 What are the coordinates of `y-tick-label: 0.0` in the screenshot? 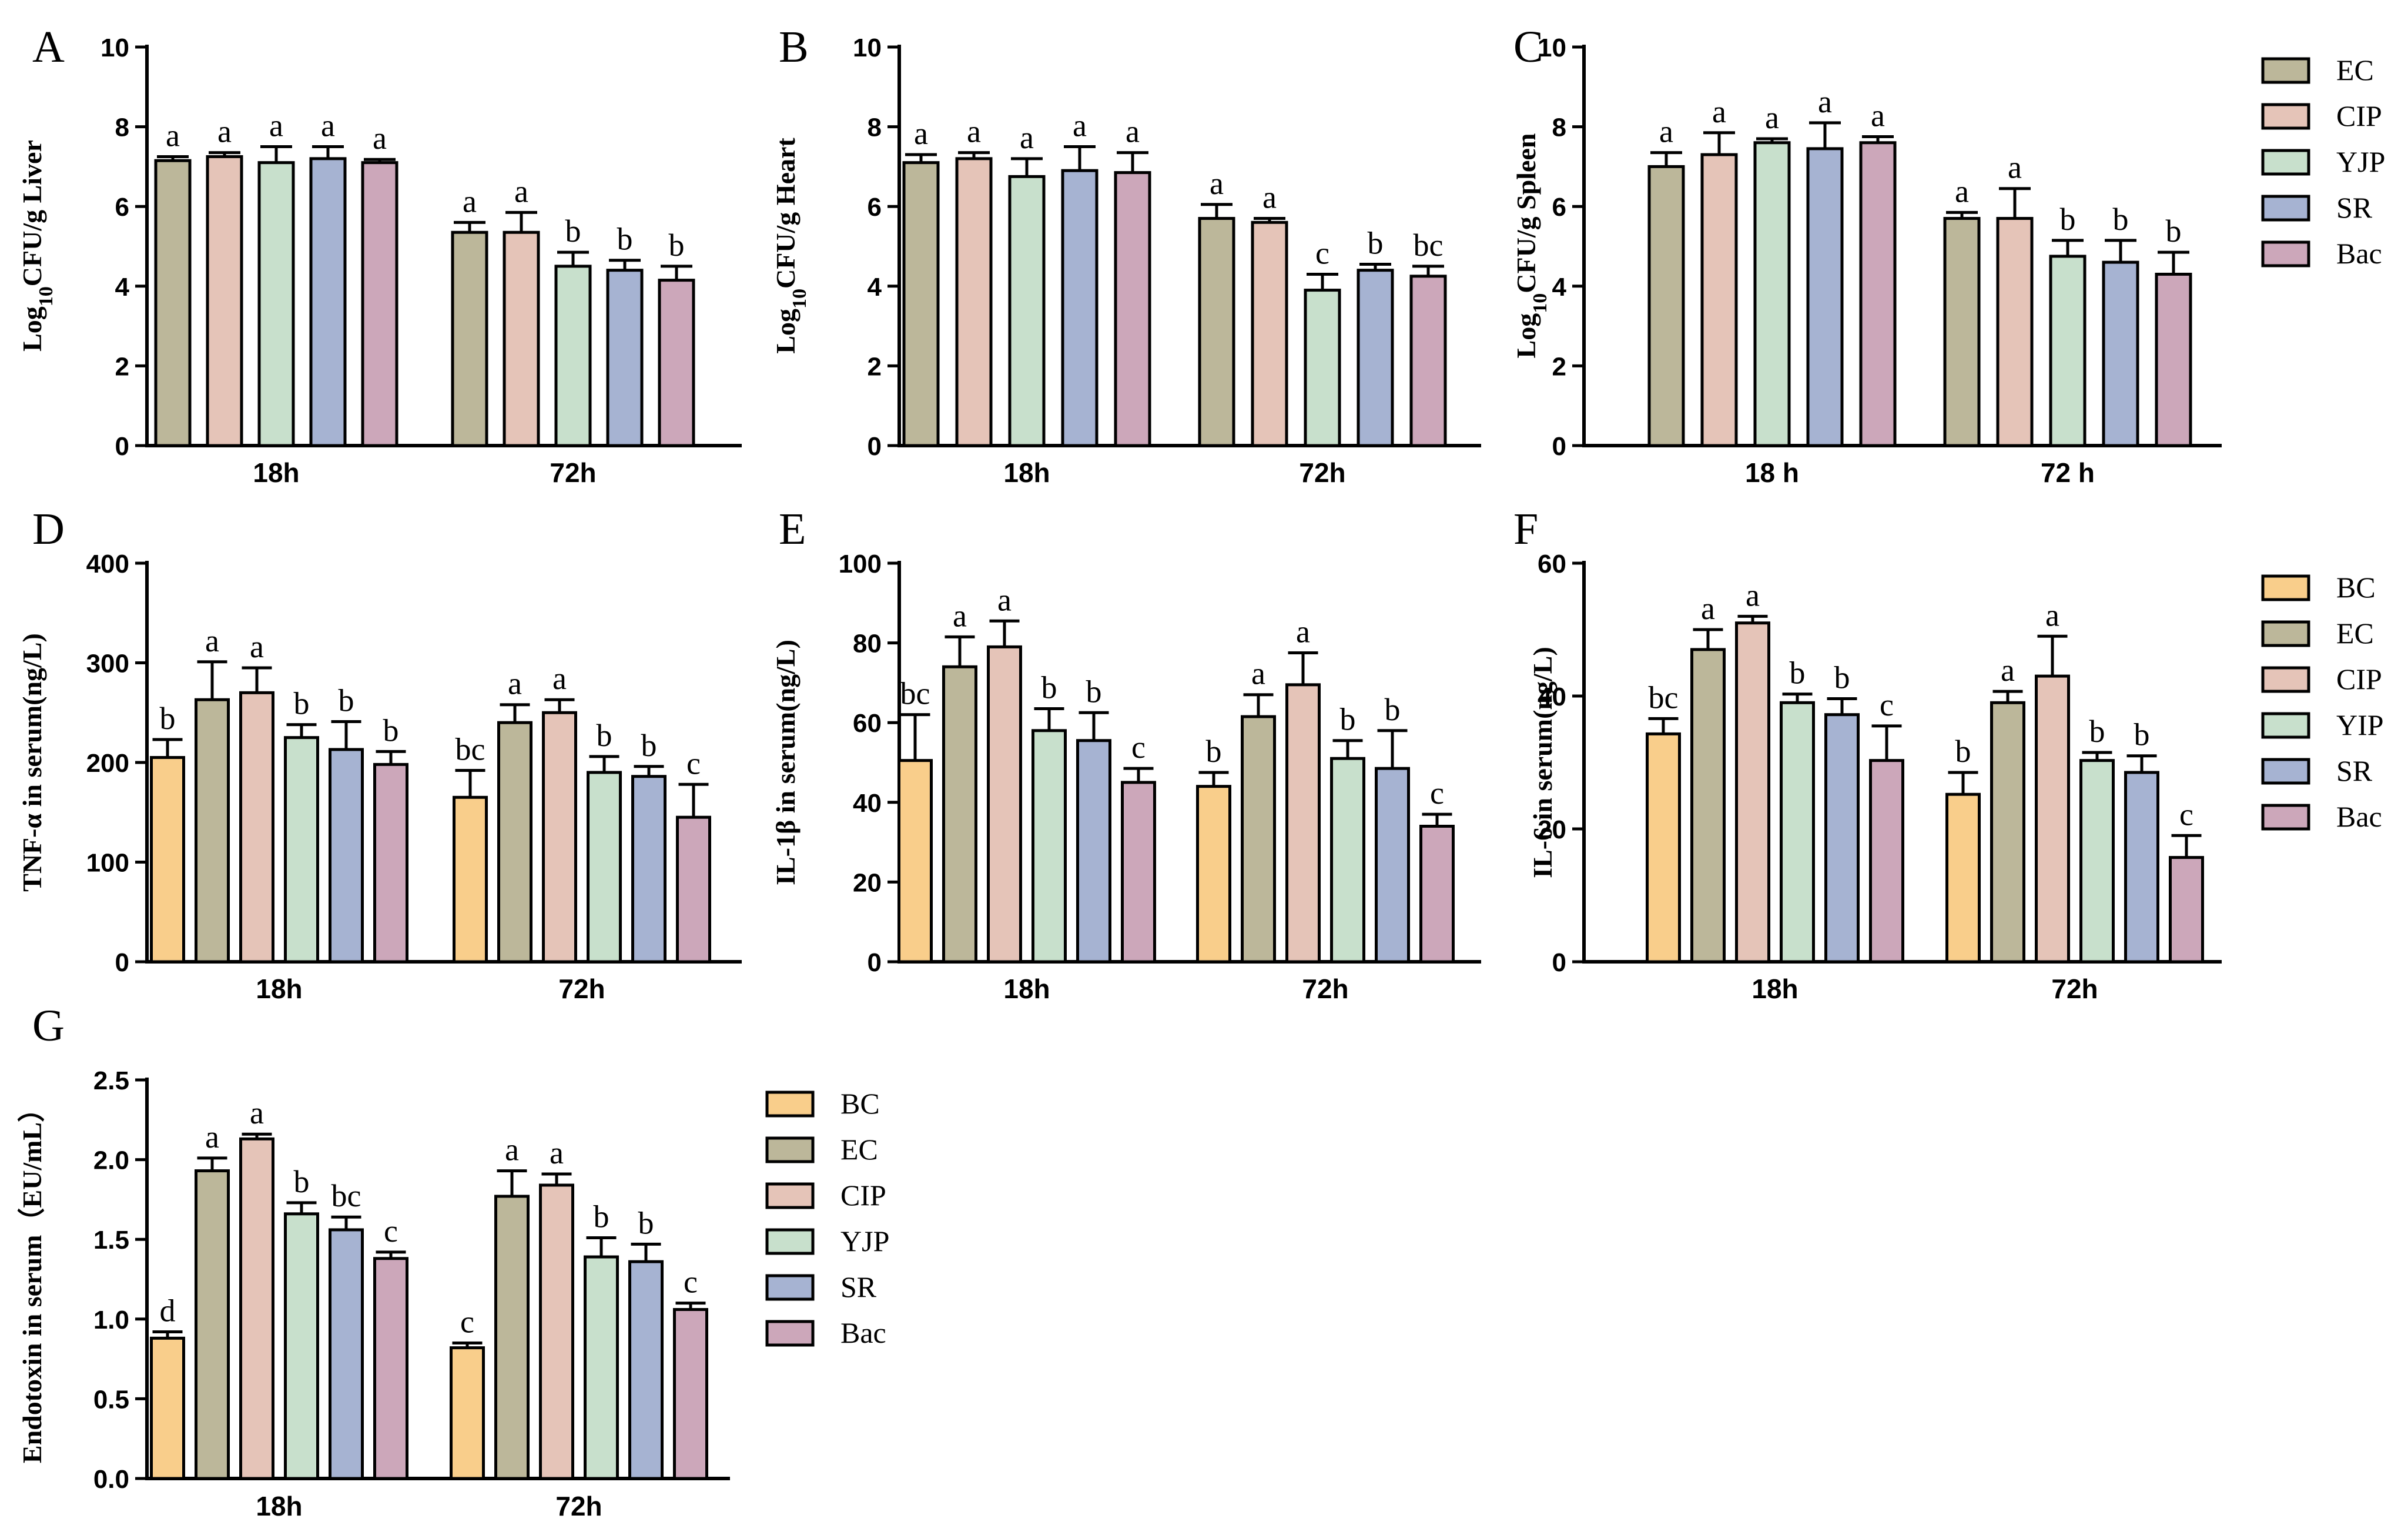 It's located at (111, 1479).